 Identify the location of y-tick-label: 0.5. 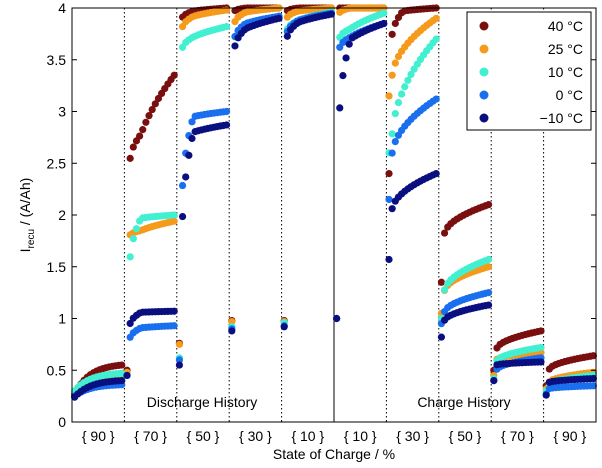
(57, 370).